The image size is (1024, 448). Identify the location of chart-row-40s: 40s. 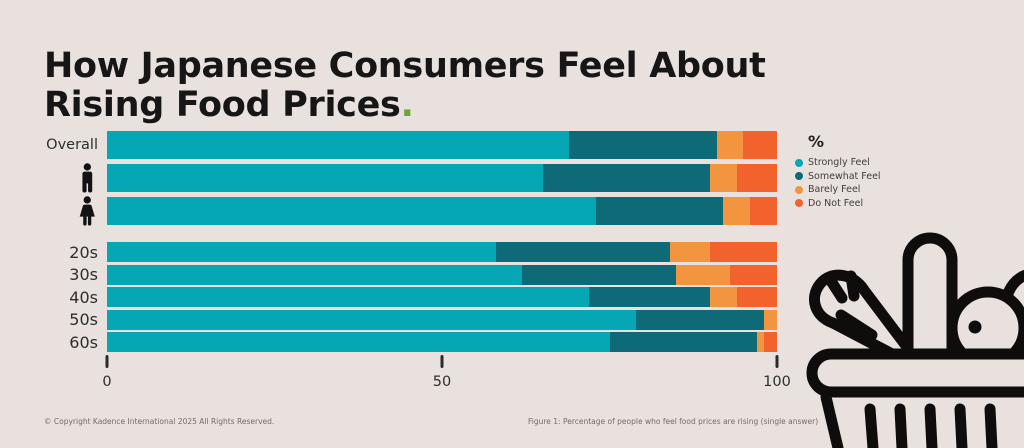
(393, 297).